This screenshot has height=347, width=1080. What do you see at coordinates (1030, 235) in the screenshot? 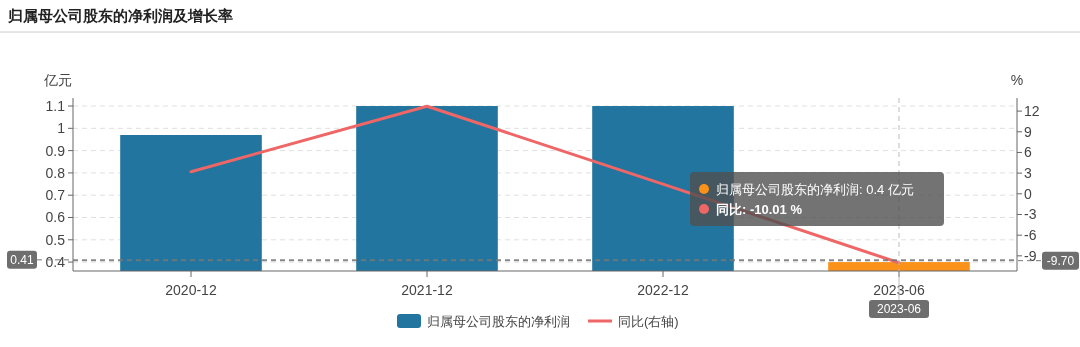
I see `y2-tick-label: -6` at bounding box center [1030, 235].